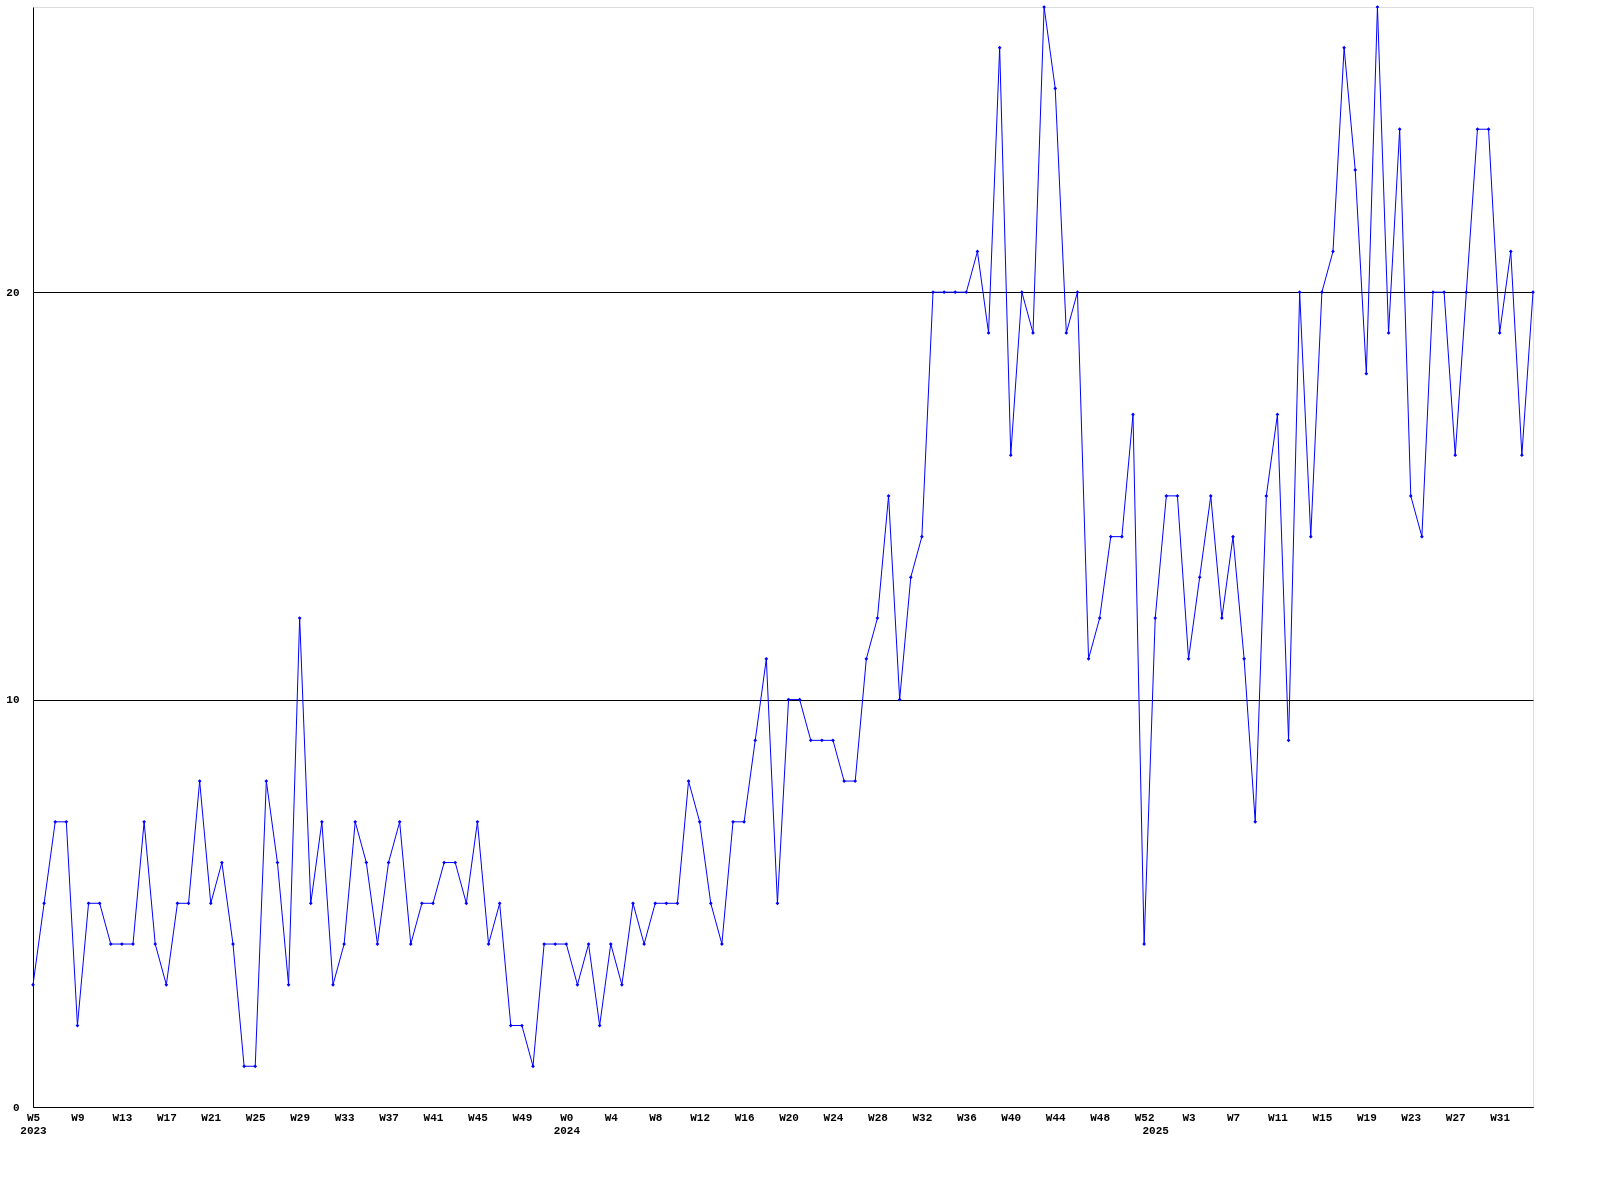  What do you see at coordinates (256, 1117) in the screenshot?
I see `x-tick-label: W25` at bounding box center [256, 1117].